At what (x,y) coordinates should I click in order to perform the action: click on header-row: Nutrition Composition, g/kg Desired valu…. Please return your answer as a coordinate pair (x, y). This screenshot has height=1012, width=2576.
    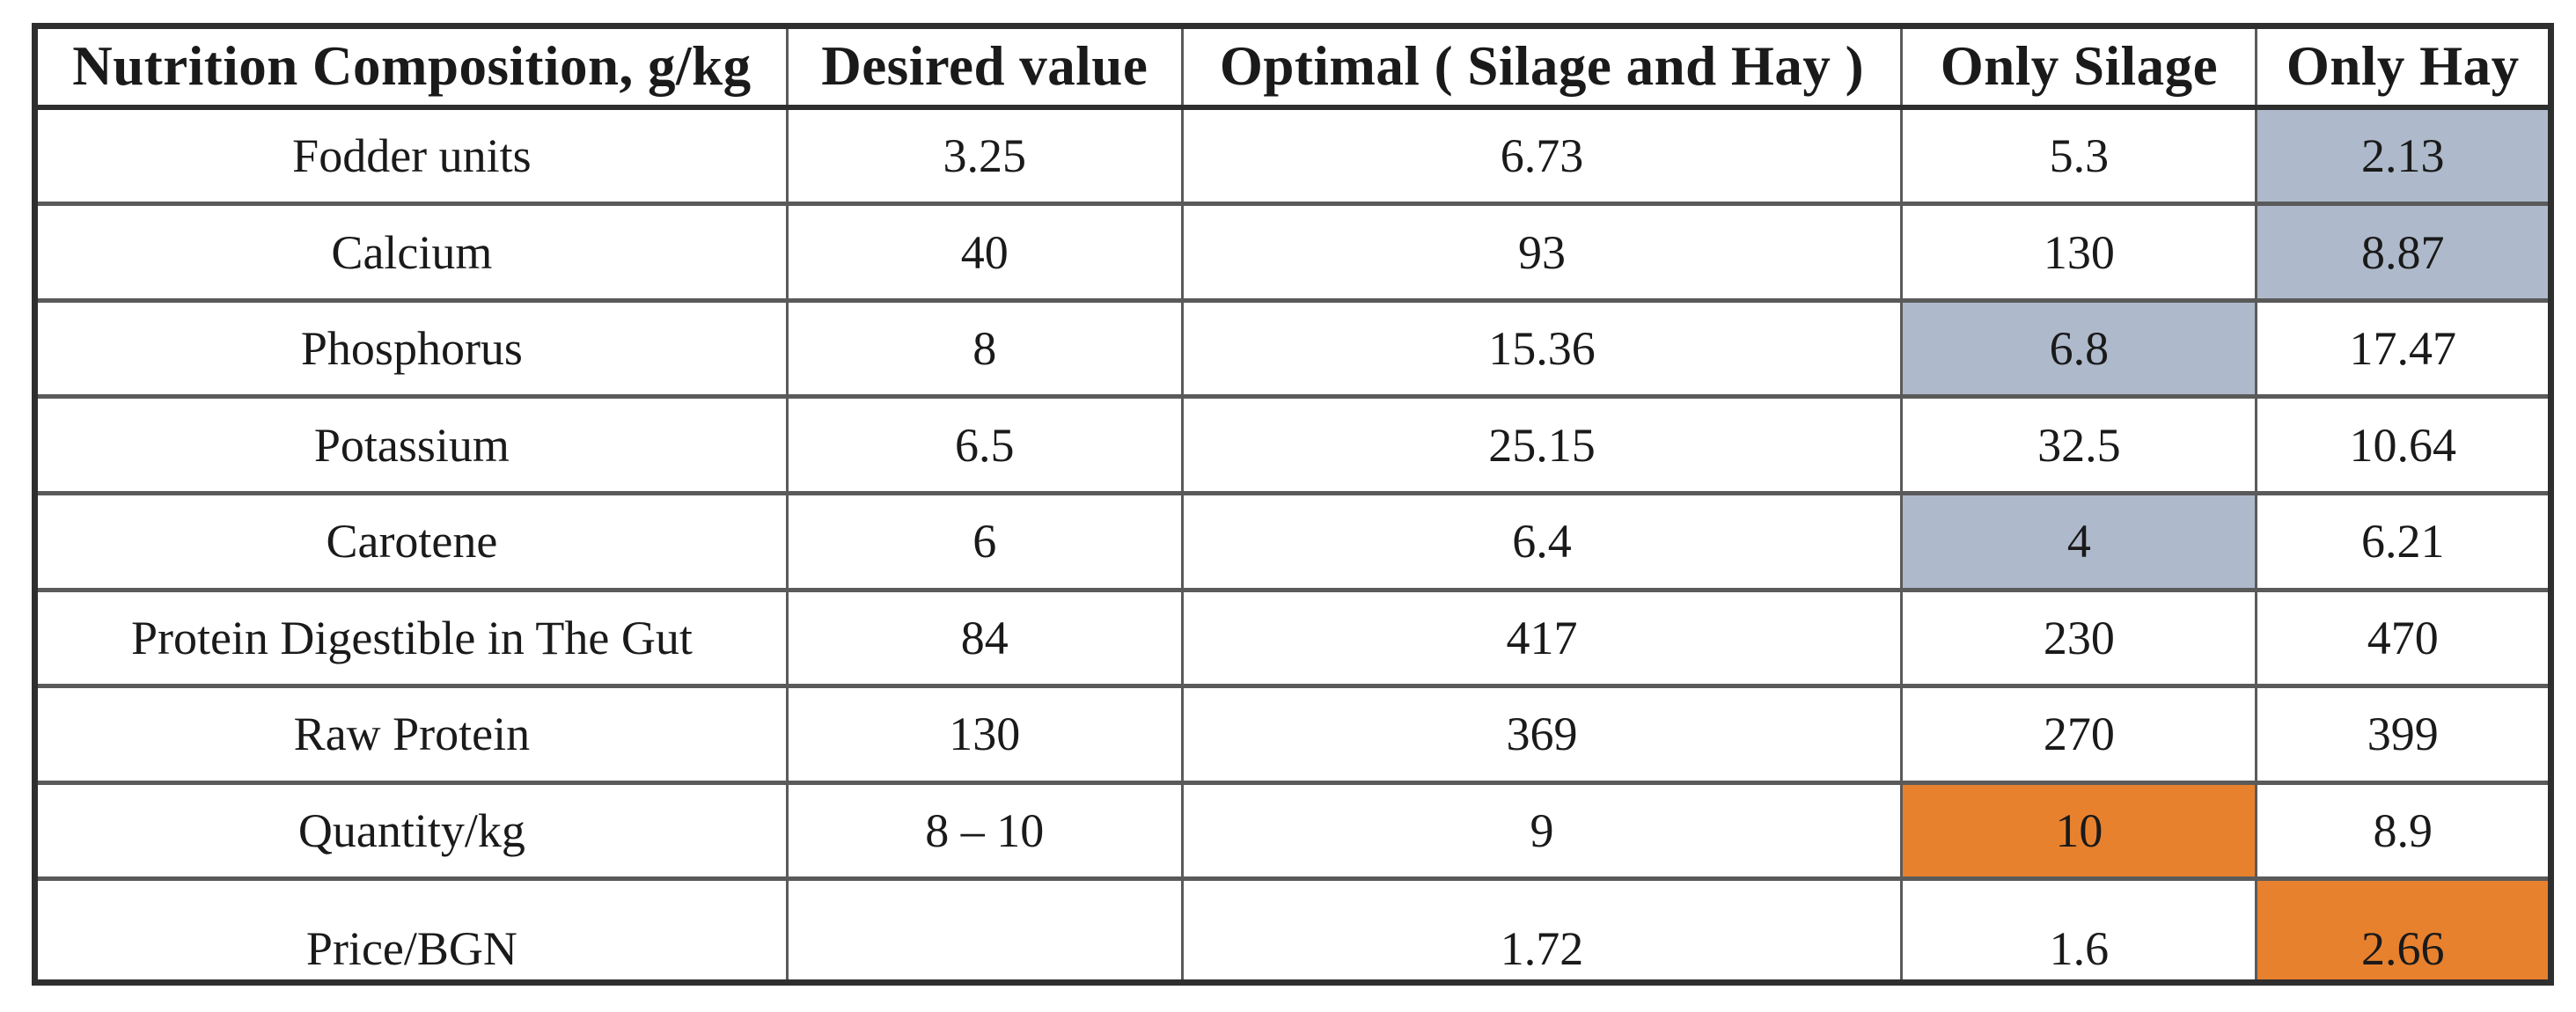
    Looking at the image, I should click on (1292, 67).